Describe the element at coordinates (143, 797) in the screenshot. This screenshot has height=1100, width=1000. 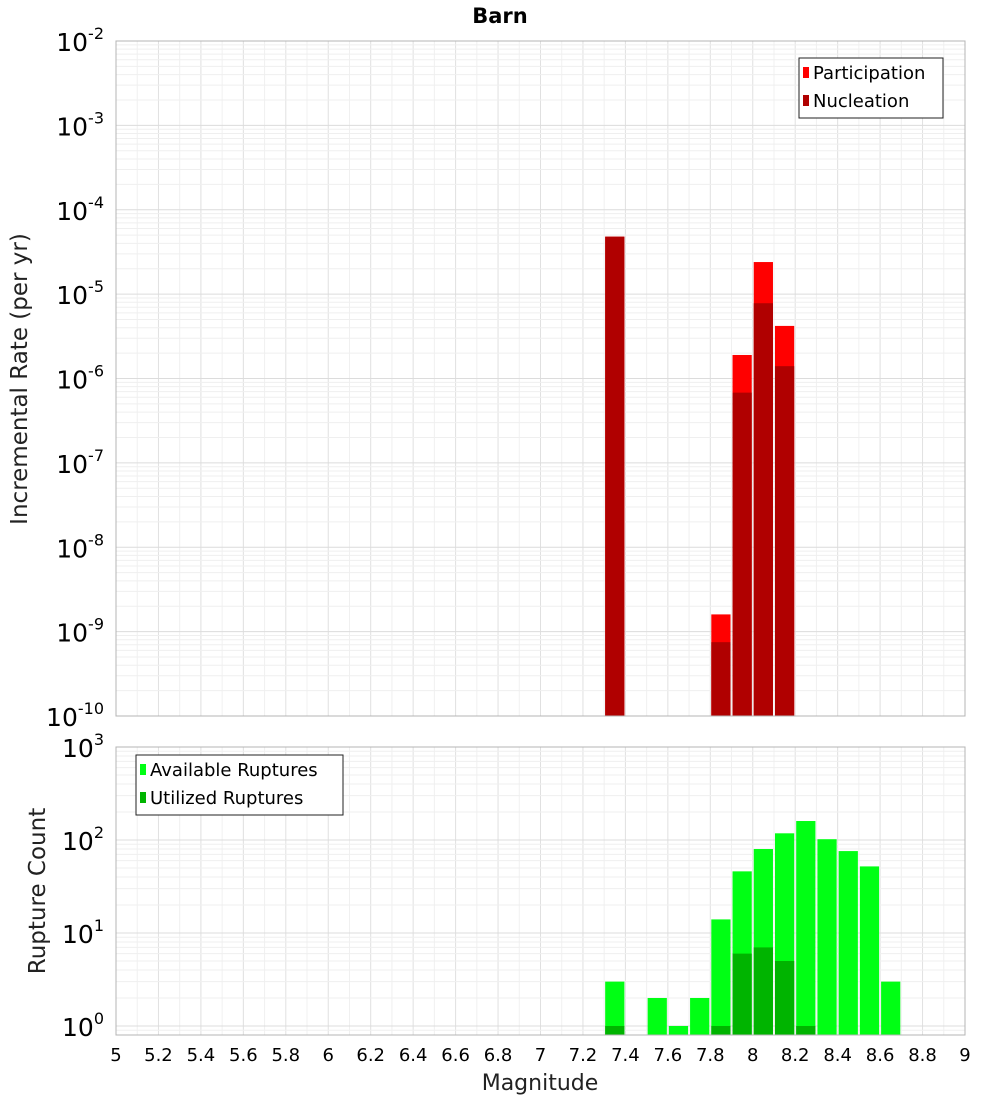
I see `legend-swatch-utilized-ruptures` at that location.